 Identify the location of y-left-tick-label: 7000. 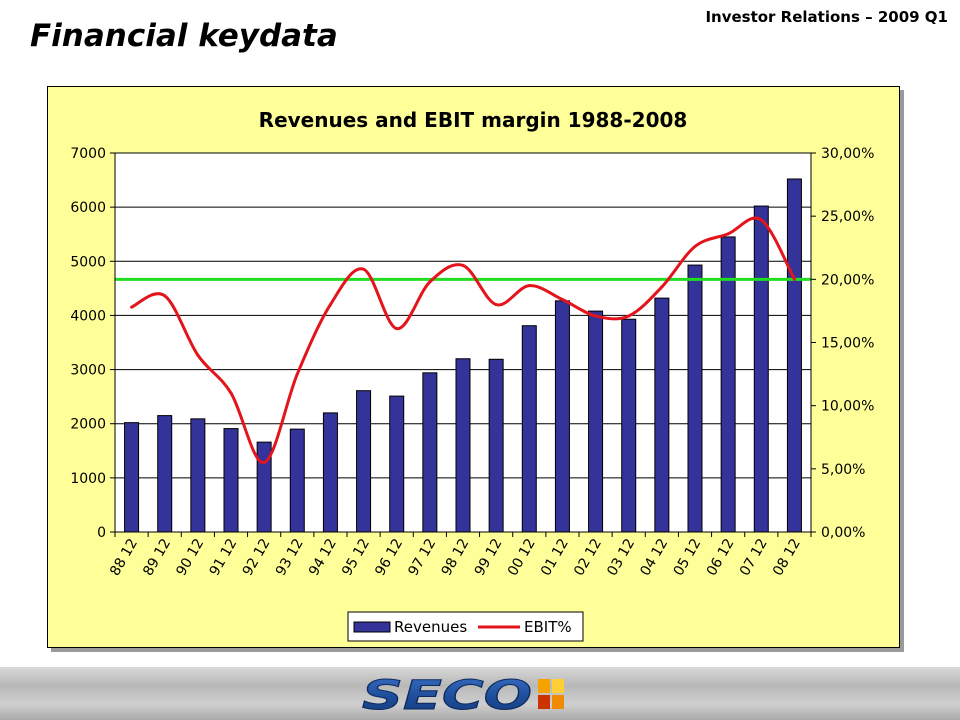
(88, 154).